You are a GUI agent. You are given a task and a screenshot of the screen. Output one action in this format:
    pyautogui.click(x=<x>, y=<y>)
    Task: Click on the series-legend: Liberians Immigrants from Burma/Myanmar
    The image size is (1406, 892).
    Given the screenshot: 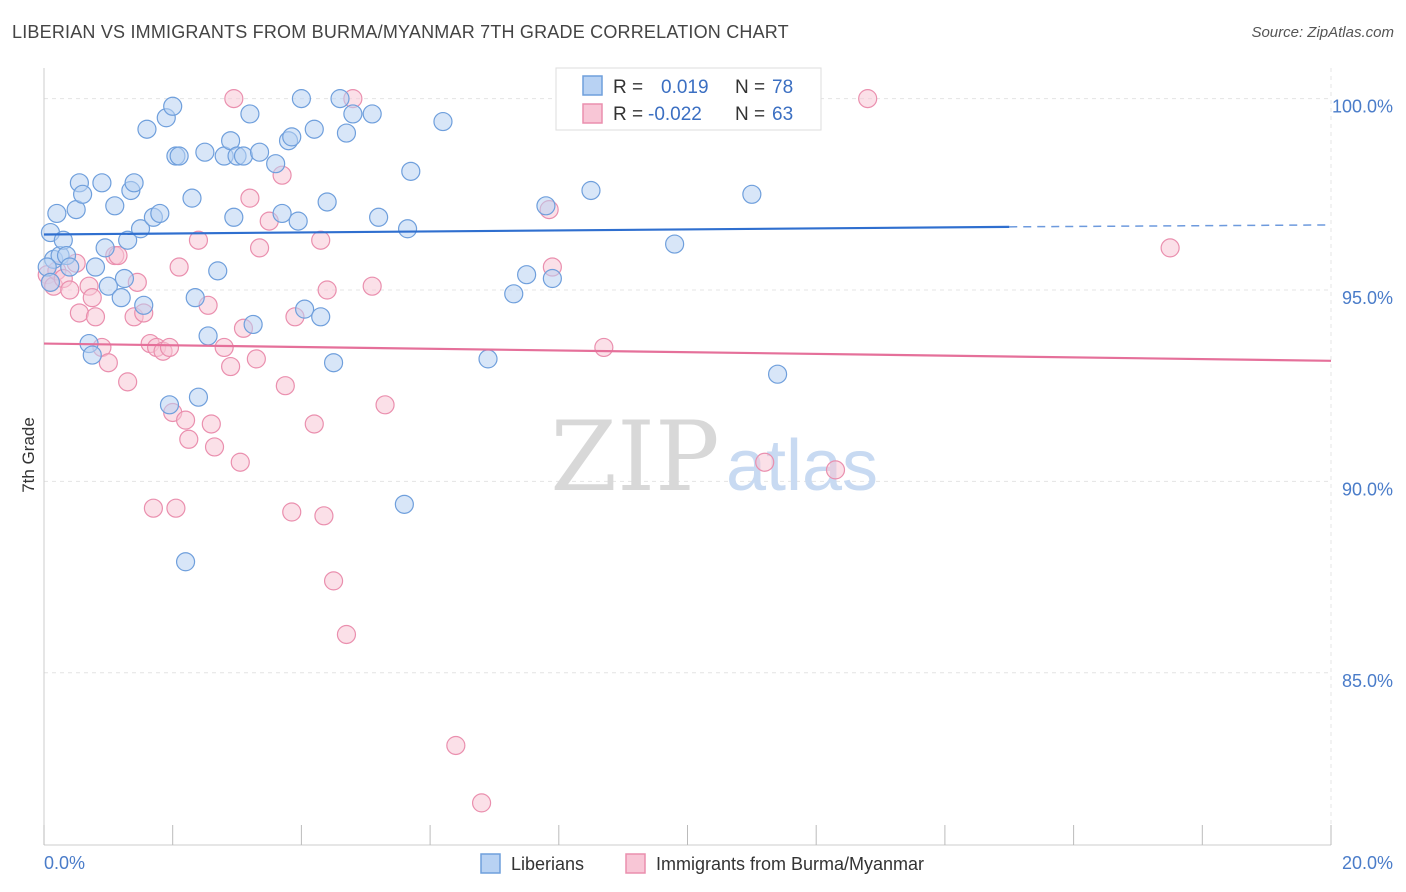 What is the action you would take?
    pyautogui.click(x=702, y=863)
    